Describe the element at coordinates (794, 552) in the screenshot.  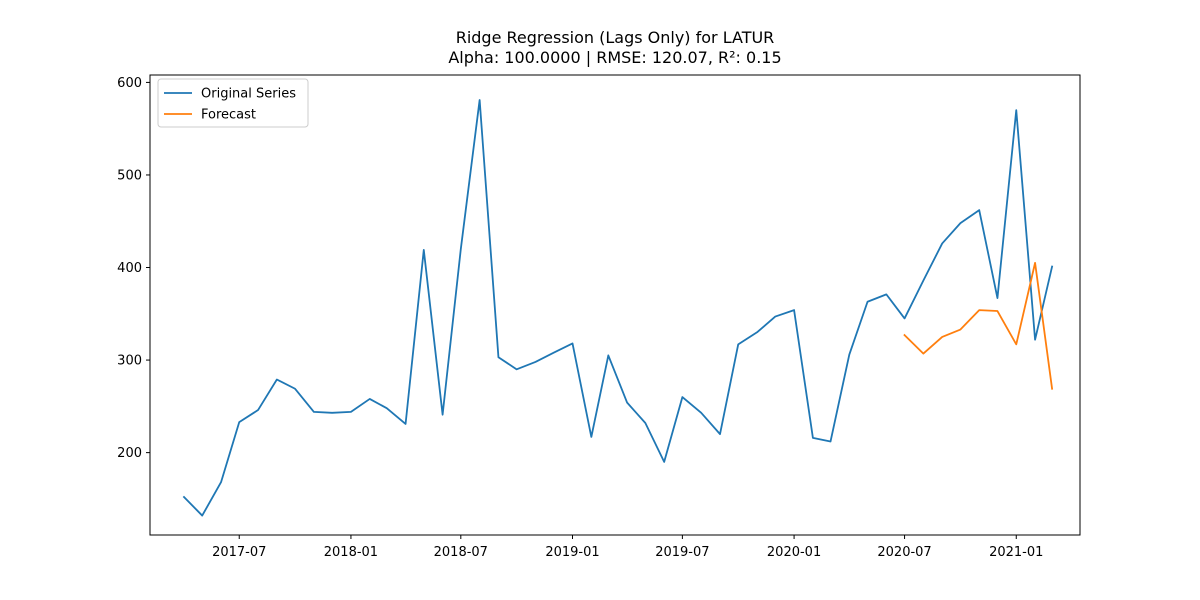
I see `x-tick-label: 2020-01` at that location.